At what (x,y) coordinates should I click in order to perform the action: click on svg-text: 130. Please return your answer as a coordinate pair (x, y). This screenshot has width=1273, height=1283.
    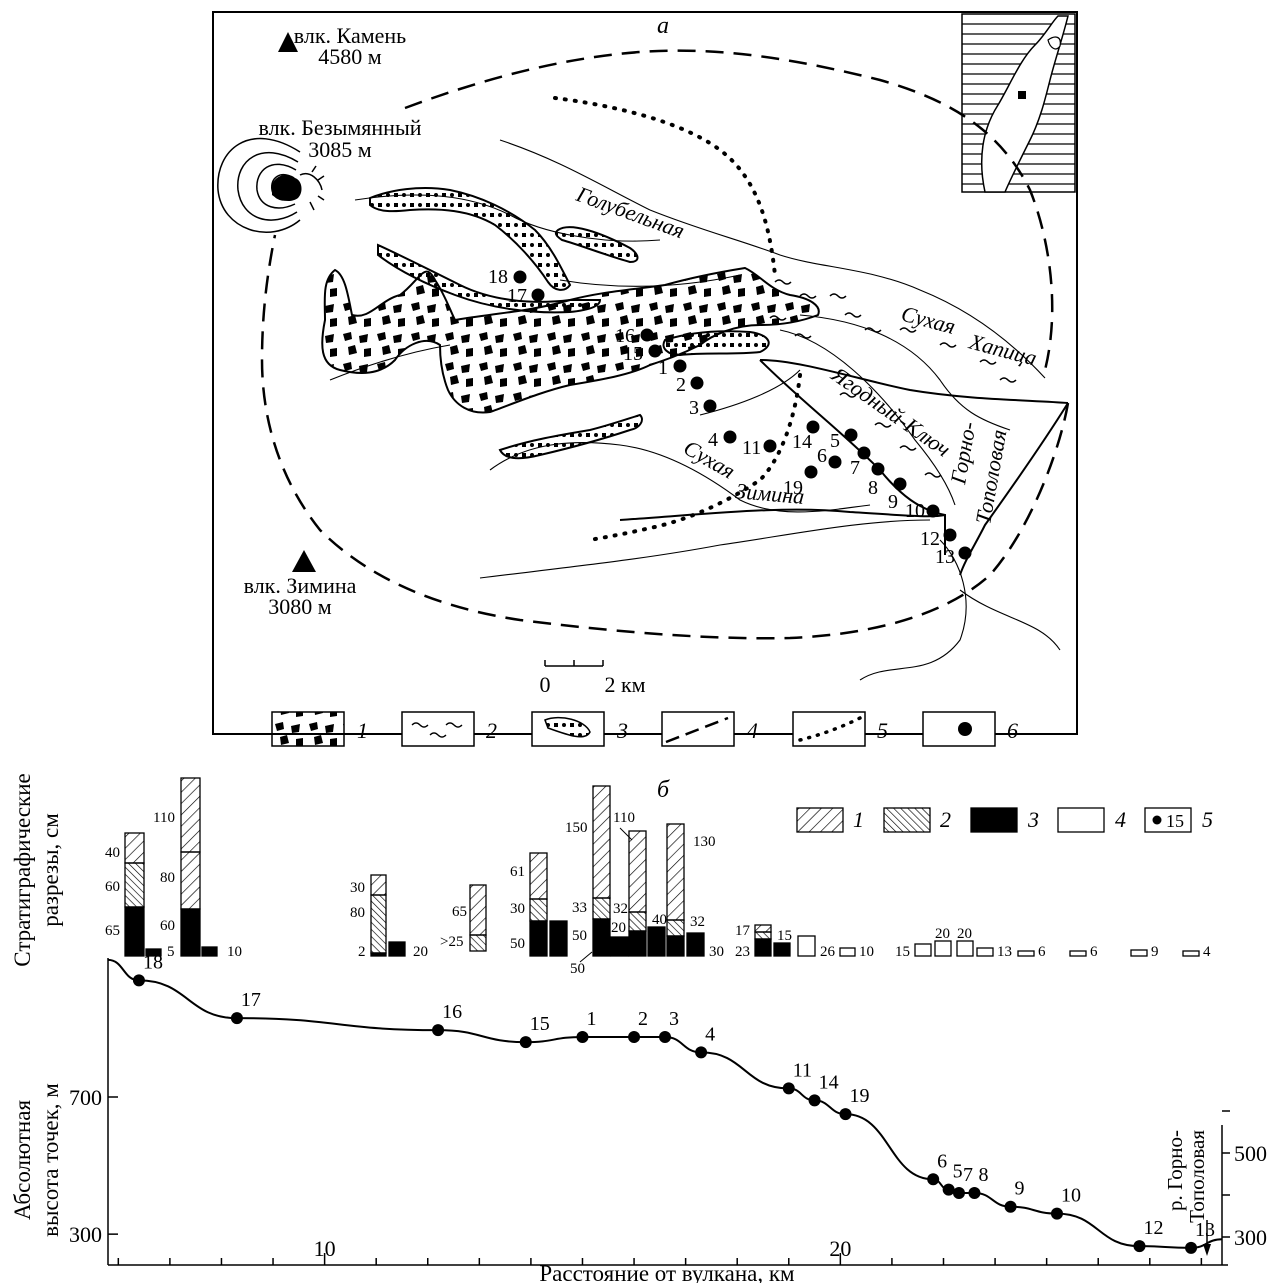
    Looking at the image, I should click on (704, 842).